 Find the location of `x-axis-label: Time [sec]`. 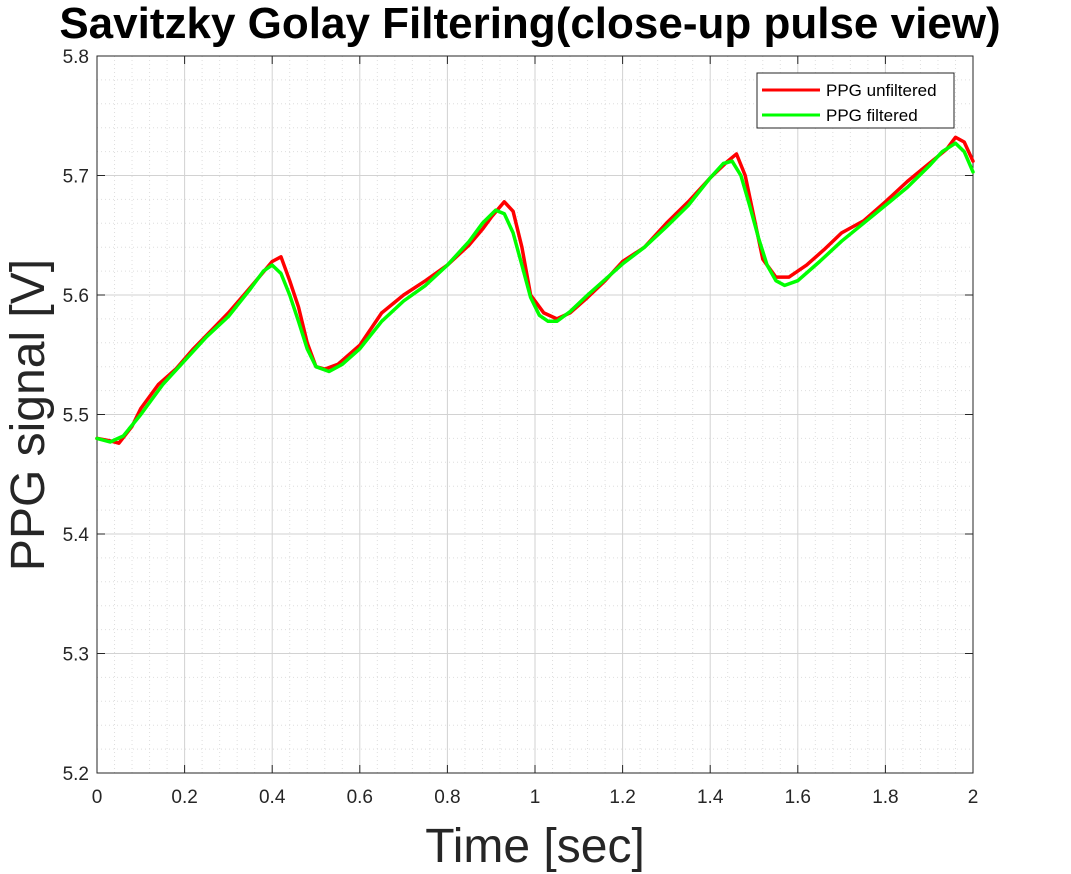

x-axis-label: Time [sec] is located at coordinates (535, 846).